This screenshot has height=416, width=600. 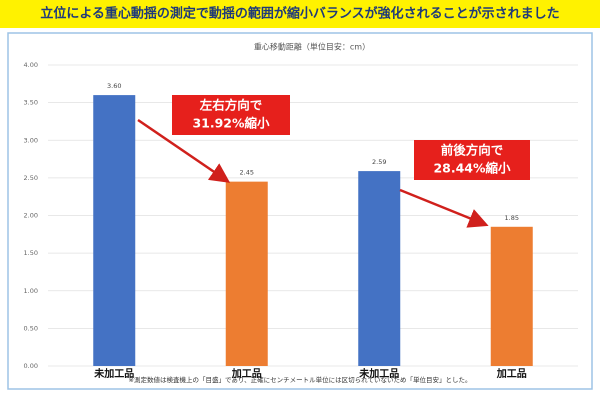 What do you see at coordinates (31, 178) in the screenshot?
I see `y-tick-label: 2.50` at bounding box center [31, 178].